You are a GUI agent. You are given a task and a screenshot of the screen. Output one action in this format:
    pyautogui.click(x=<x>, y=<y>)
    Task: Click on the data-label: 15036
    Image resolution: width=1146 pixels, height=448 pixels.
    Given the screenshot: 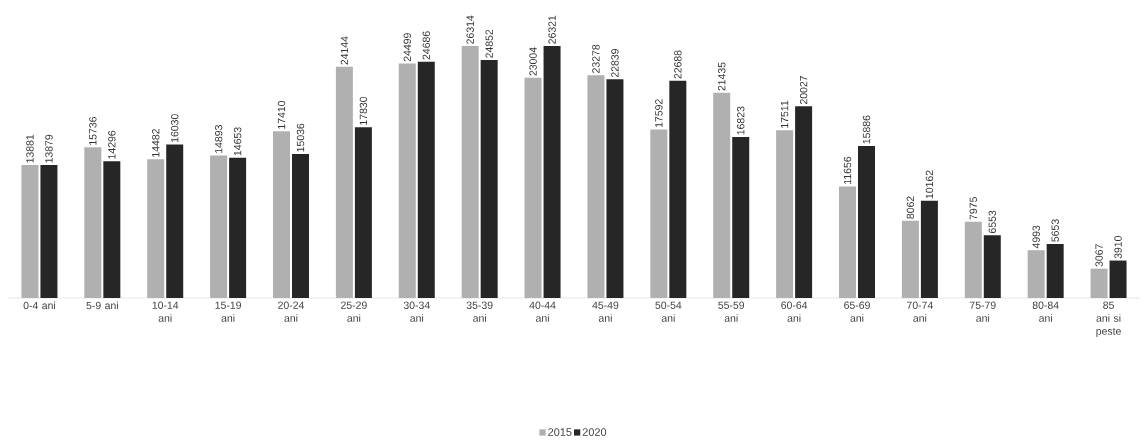 What is the action you would take?
    pyautogui.click(x=300, y=137)
    